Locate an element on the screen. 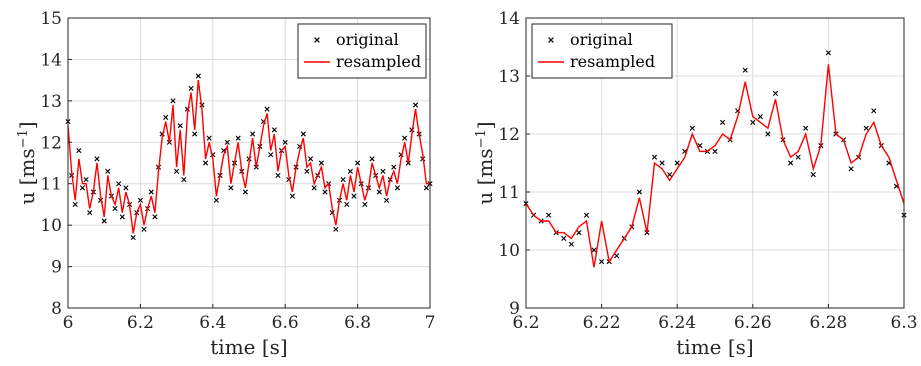 The height and width of the screenshot is (366, 921). legend-swatch-marker is located at coordinates (551, 40).